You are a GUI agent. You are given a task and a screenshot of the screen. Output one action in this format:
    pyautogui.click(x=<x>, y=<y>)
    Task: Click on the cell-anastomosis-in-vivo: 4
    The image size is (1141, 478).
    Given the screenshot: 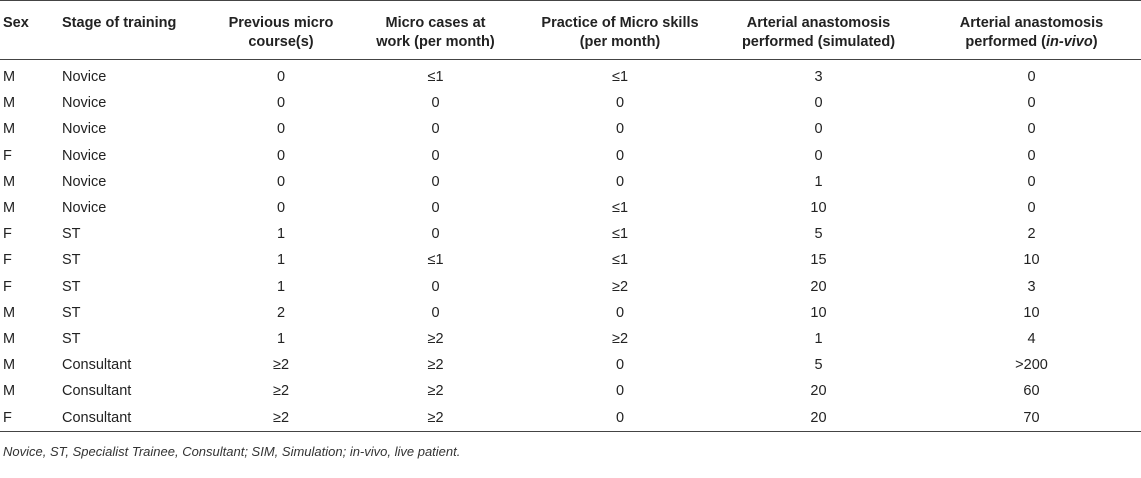 What is the action you would take?
    pyautogui.click(x=1031, y=338)
    